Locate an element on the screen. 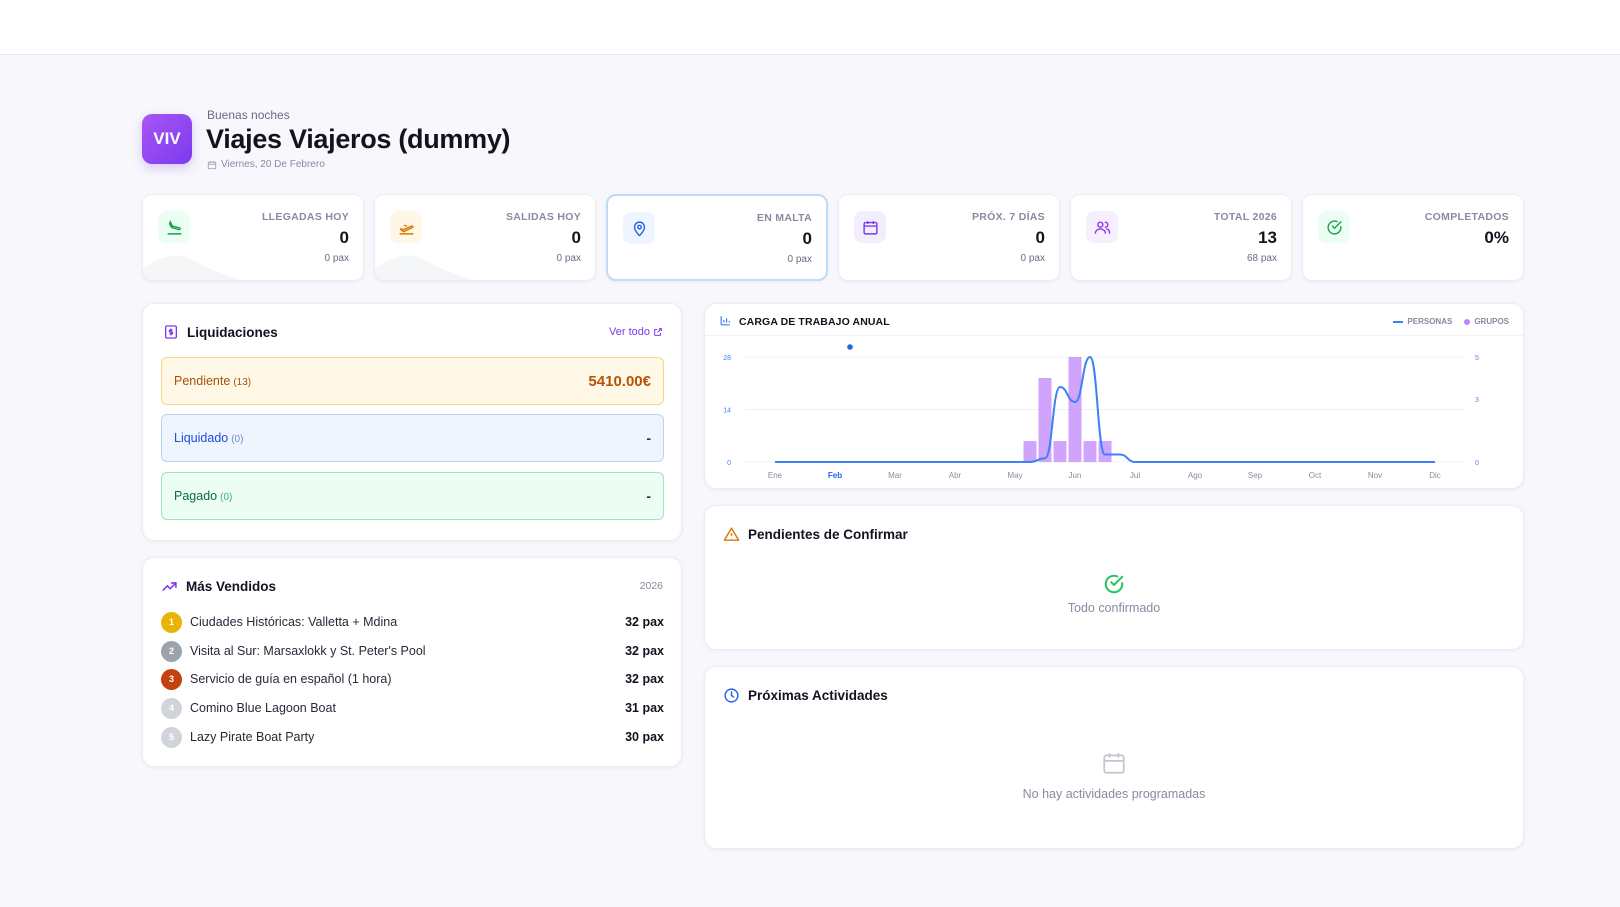 This screenshot has width=1620, height=907. y-left-tick-label: 14 is located at coordinates (727, 411).